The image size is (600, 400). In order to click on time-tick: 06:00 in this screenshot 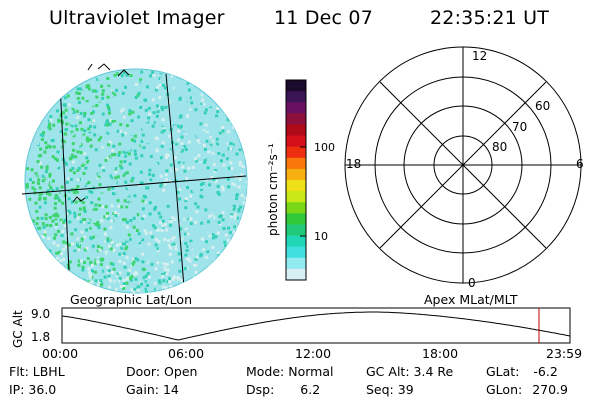, I will do `click(186, 353)`.